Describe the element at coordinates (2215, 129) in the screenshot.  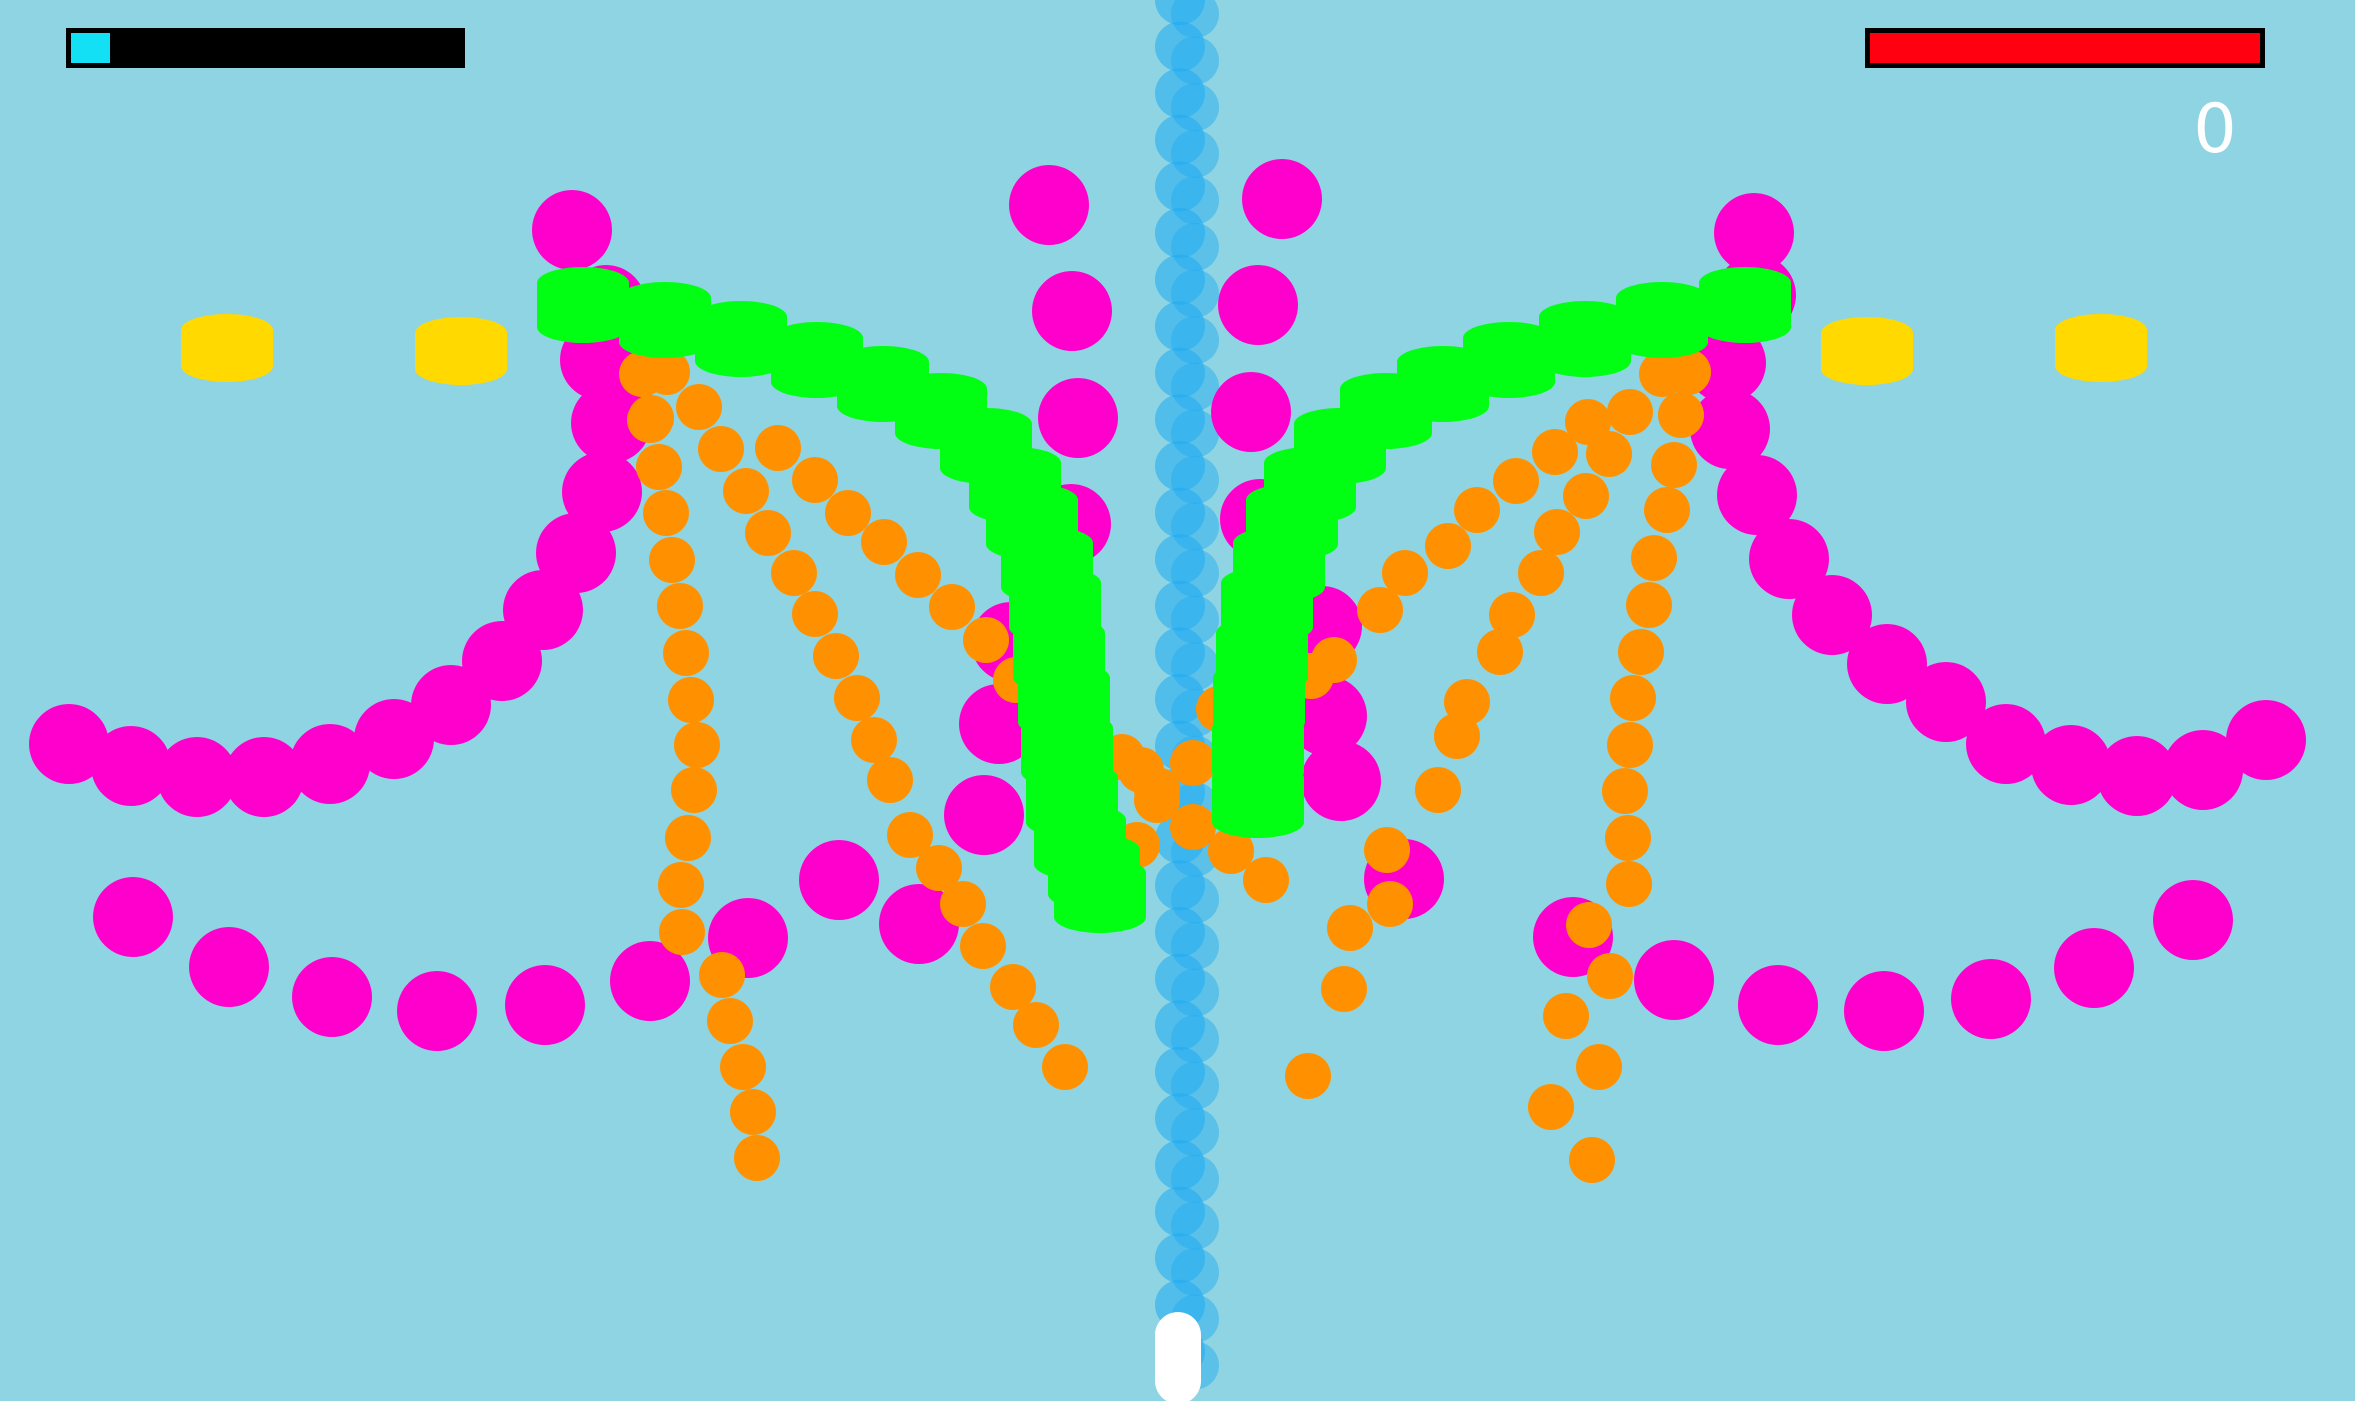
I see `score-counter: 0` at that location.